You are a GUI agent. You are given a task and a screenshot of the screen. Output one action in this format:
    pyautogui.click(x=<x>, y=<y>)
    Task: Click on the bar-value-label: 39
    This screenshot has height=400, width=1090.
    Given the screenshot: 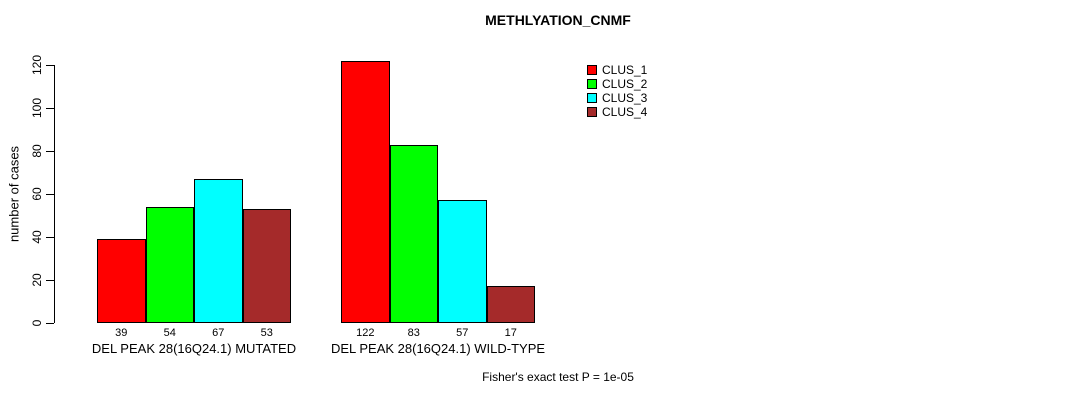 What is the action you would take?
    pyautogui.click(x=121, y=333)
    